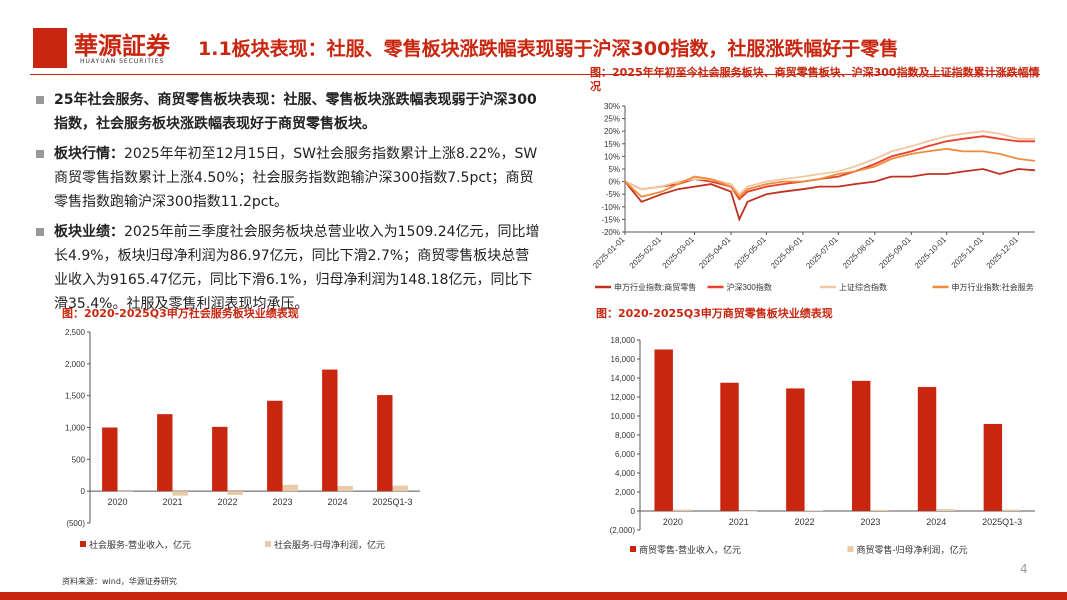 Image resolution: width=1067 pixels, height=600 pixels. What do you see at coordinates (614, 169) in the screenshot?
I see `y-tick-label: 5%` at bounding box center [614, 169].